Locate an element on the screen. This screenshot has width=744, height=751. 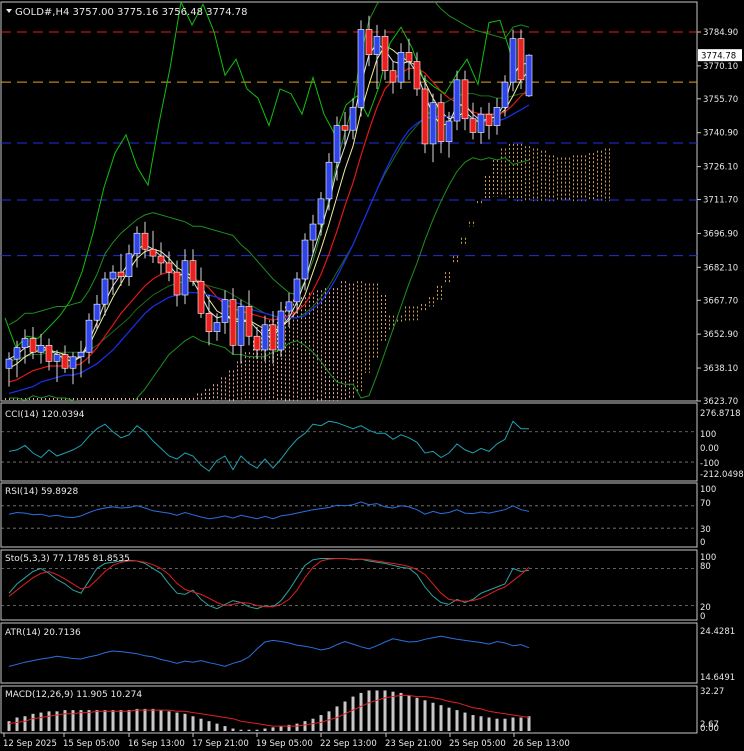
price-tick-label: 3638.10 is located at coordinates (720, 369).